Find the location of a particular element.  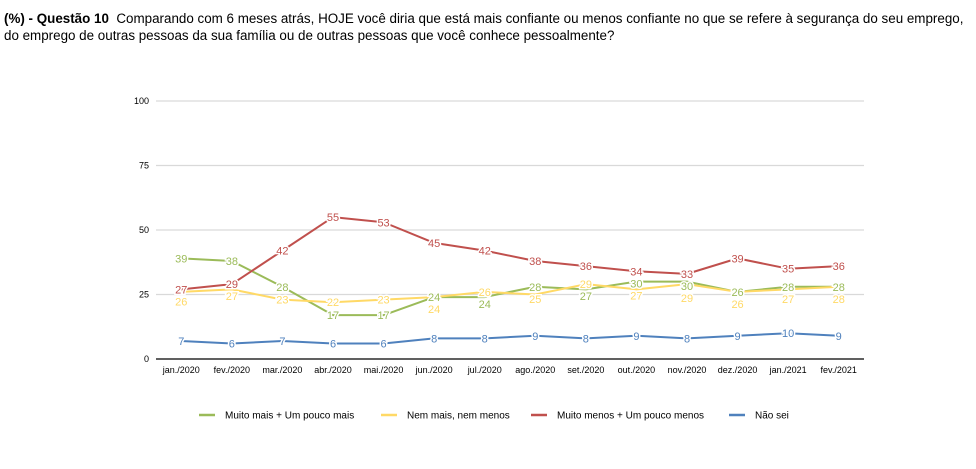

legend-item-2: Muito menos + Um pouco menos is located at coordinates (617, 416).